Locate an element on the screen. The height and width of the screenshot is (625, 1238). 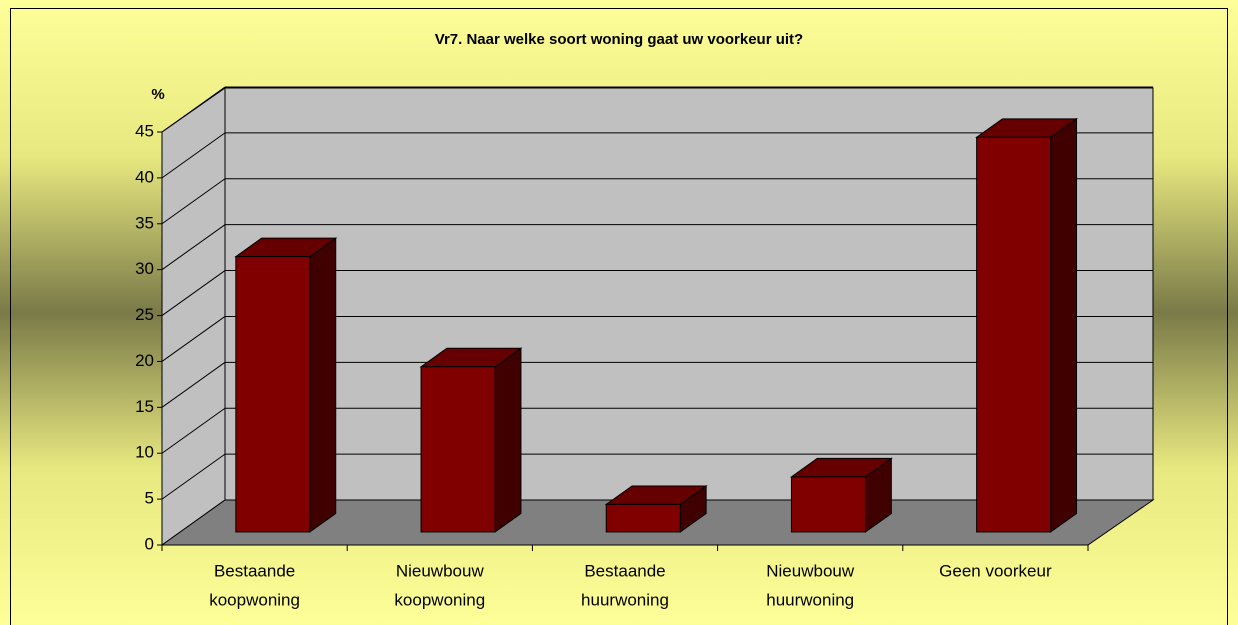
y-tick-label: 25 is located at coordinates (144, 314).